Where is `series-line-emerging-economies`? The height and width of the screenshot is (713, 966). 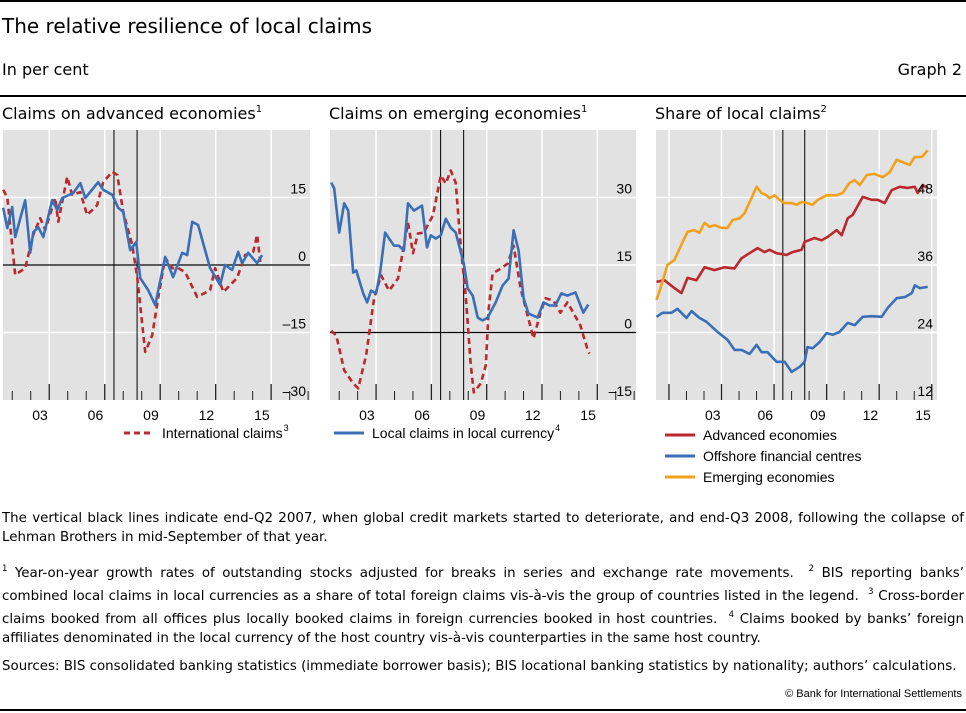
series-line-emerging-economies is located at coordinates (792, 225).